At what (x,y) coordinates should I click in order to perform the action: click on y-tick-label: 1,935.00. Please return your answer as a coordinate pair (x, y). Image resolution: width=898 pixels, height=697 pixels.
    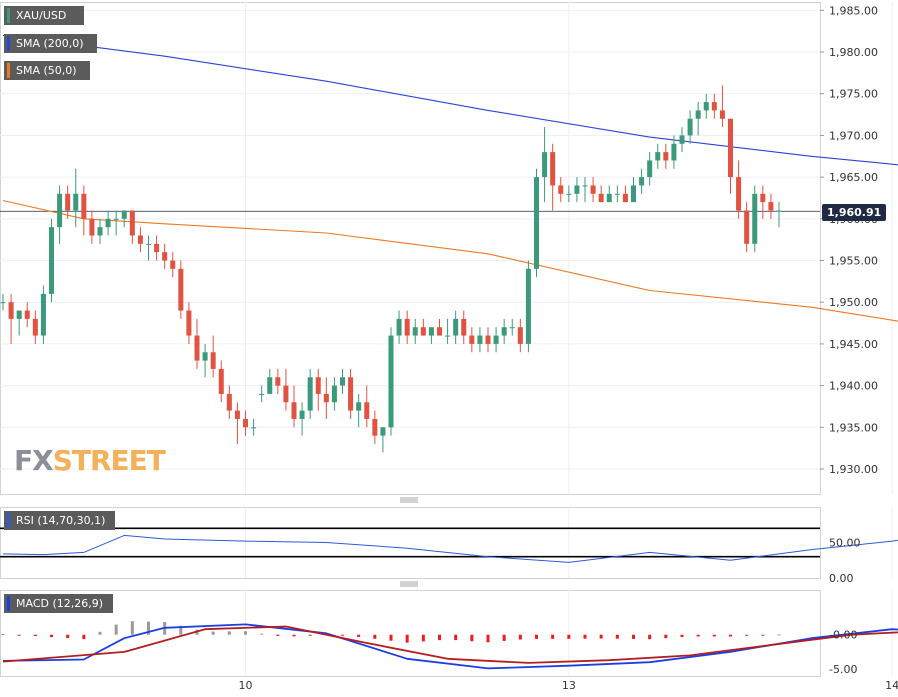
    Looking at the image, I should click on (853, 427).